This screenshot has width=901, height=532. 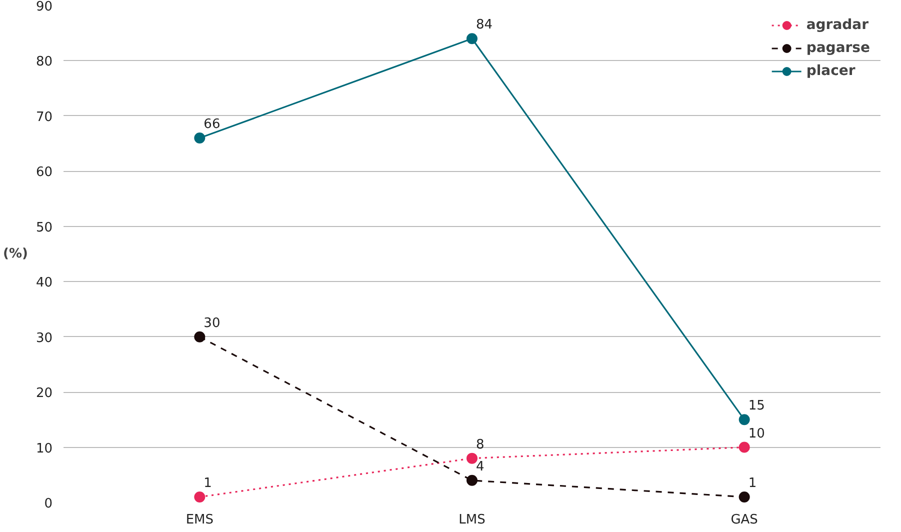 I want to click on legend-label: placer, so click(x=831, y=71).